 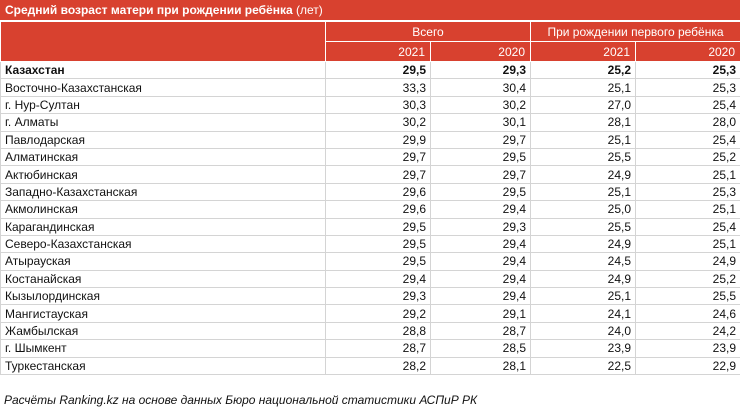 I want to click on value-cell: 28,5, so click(x=480, y=348).